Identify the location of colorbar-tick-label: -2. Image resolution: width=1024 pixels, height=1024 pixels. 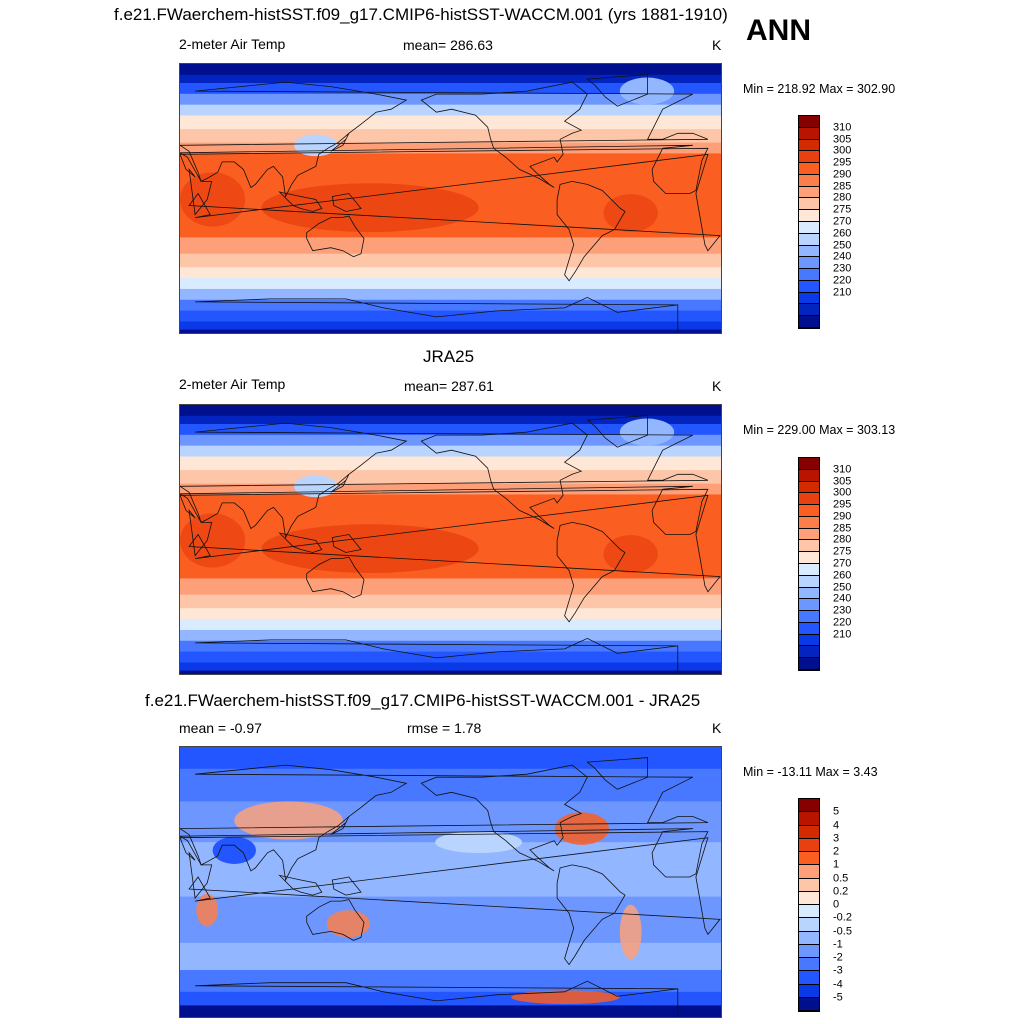
(838, 957).